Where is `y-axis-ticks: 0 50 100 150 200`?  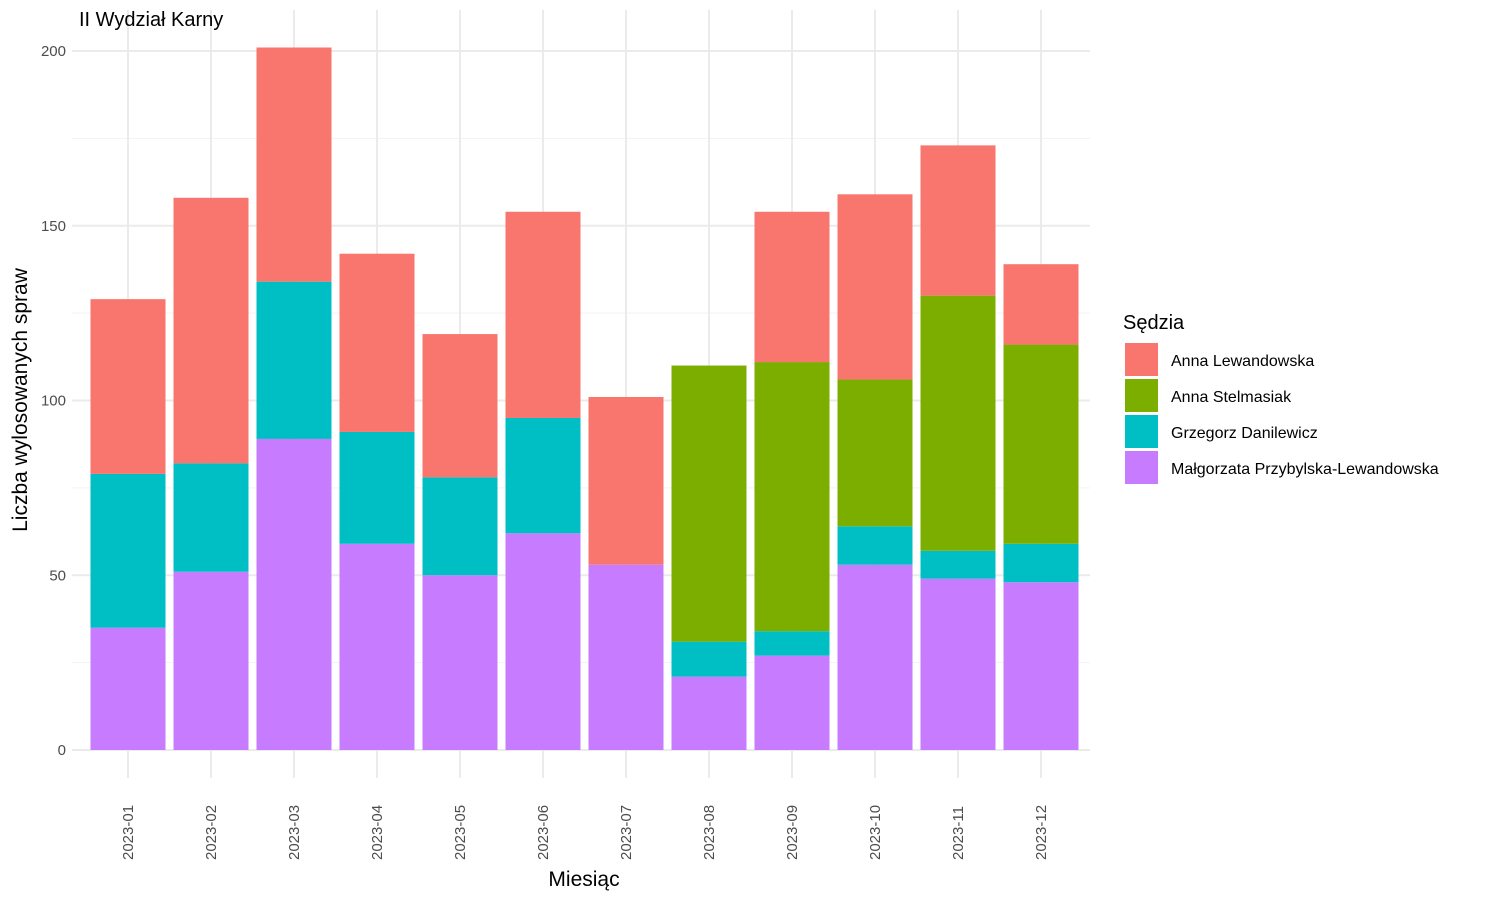 y-axis-ticks: 0 50 100 150 200 is located at coordinates (53, 401).